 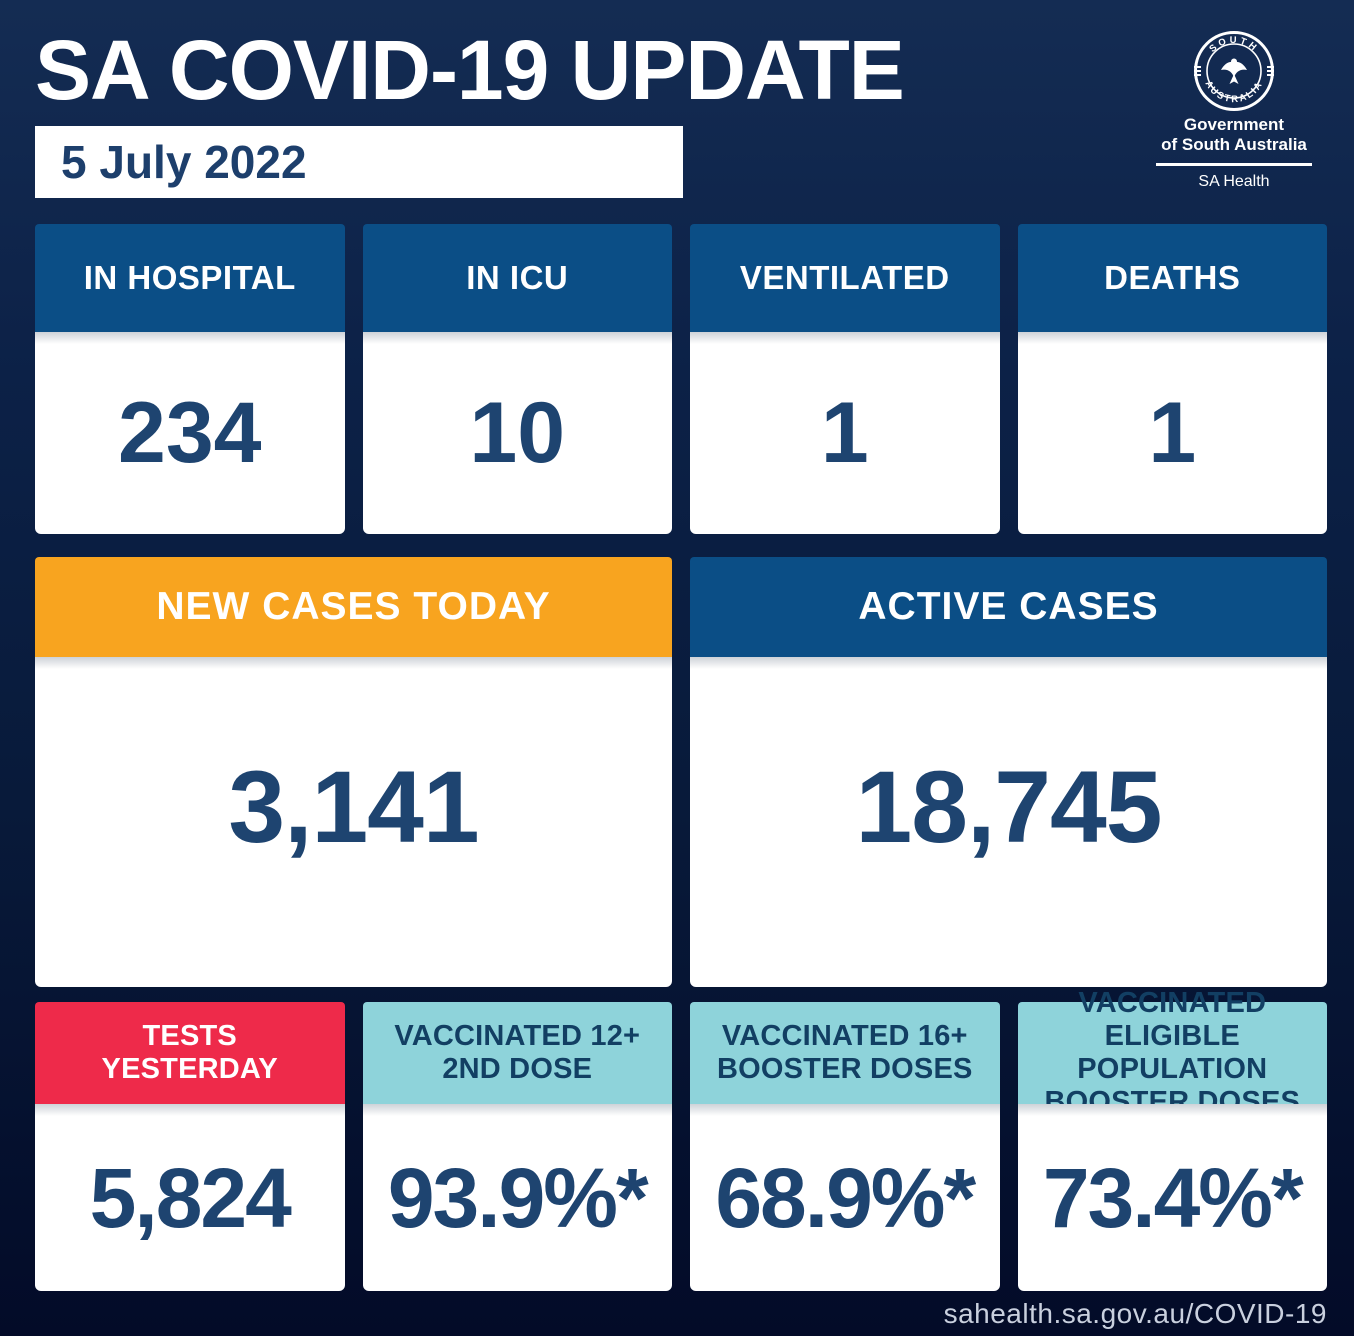 I want to click on card-body: 3,141, so click(x=353, y=822).